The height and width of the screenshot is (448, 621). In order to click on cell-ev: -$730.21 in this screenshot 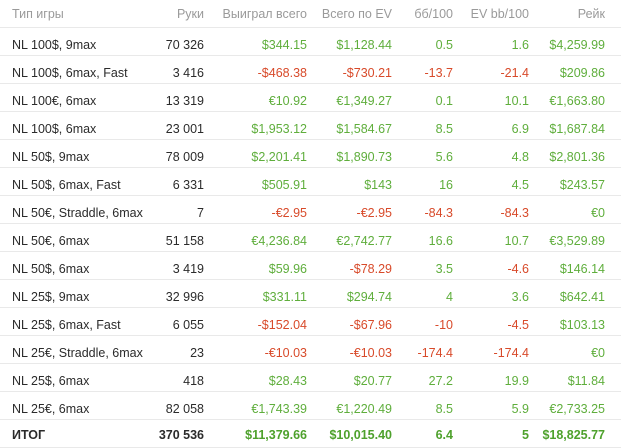, I will do `click(367, 72)`.